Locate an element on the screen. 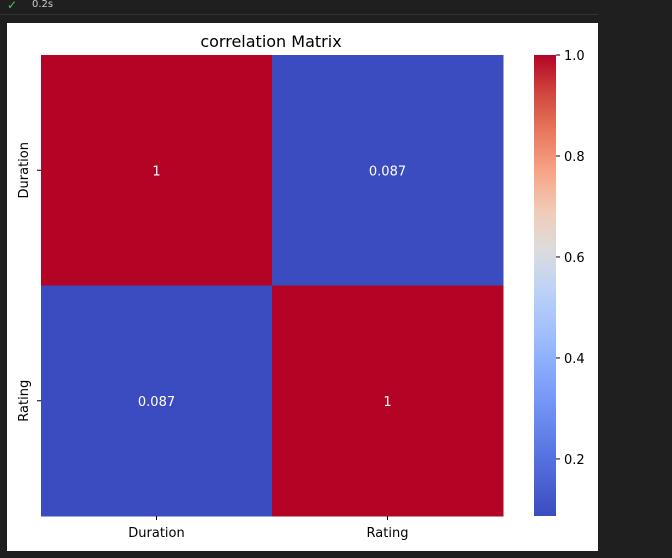 The image size is (672, 558). colorbar-tick-label: 0.2 is located at coordinates (574, 460).